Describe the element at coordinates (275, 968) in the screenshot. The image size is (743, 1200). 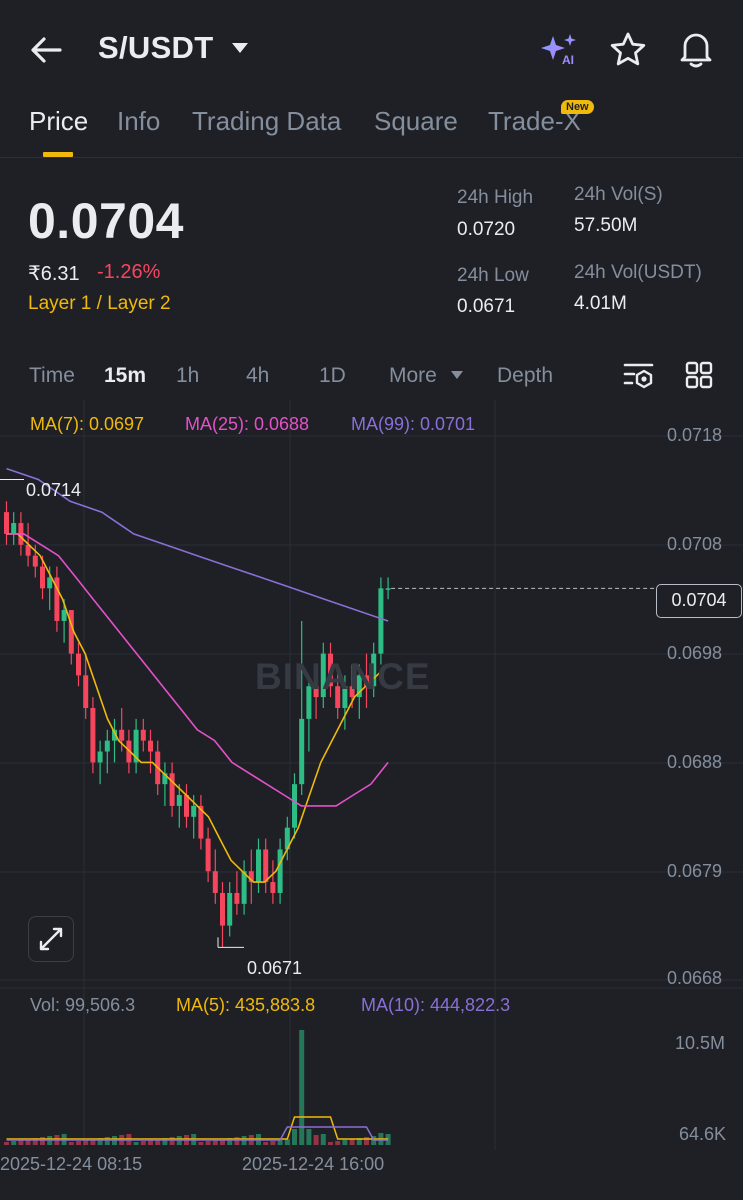
I see `low-marker-label: 0.0671` at that location.